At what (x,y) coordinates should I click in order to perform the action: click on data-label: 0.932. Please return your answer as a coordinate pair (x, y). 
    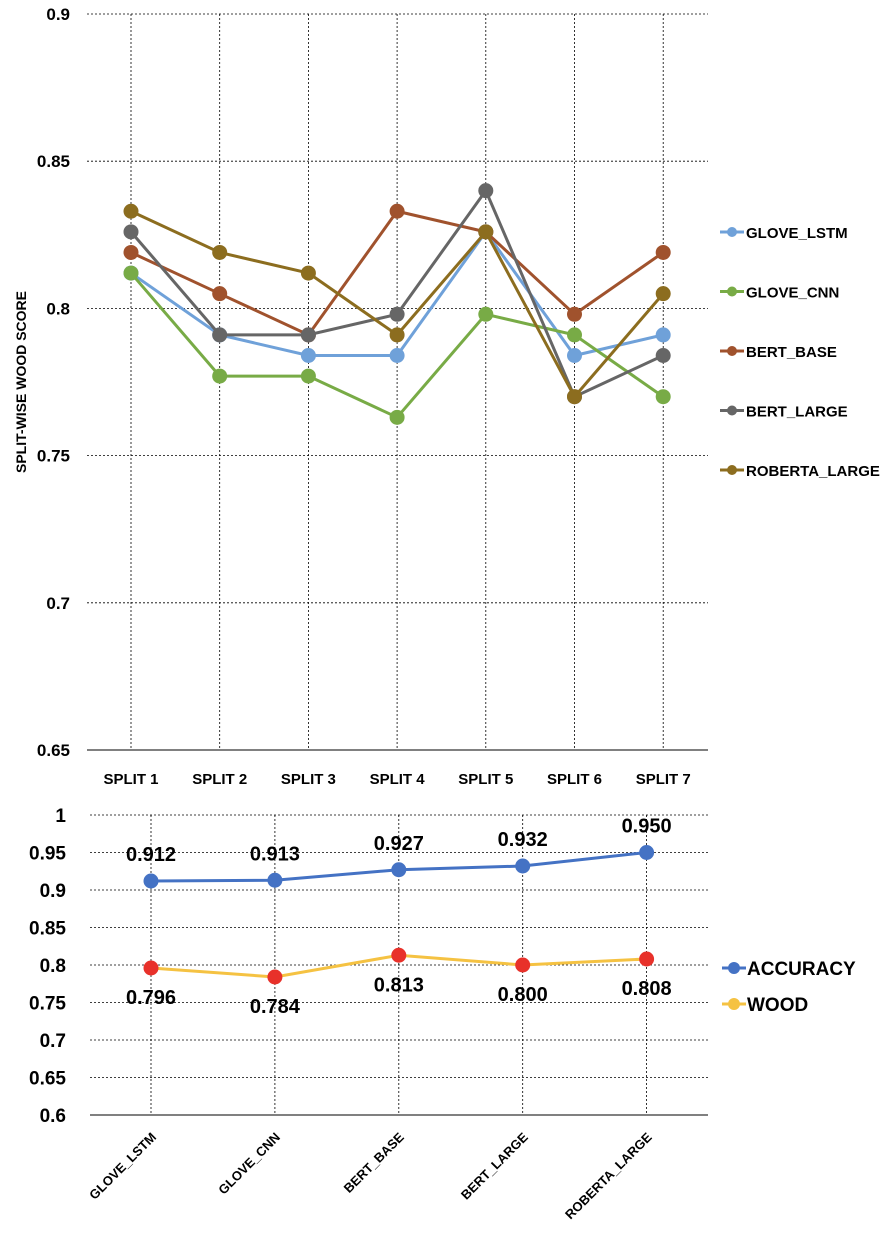
    Looking at the image, I should click on (523, 840).